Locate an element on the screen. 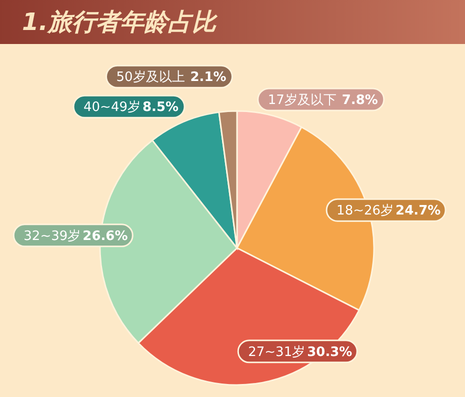  slice-label: 32~39岁 is located at coordinates (52, 236).